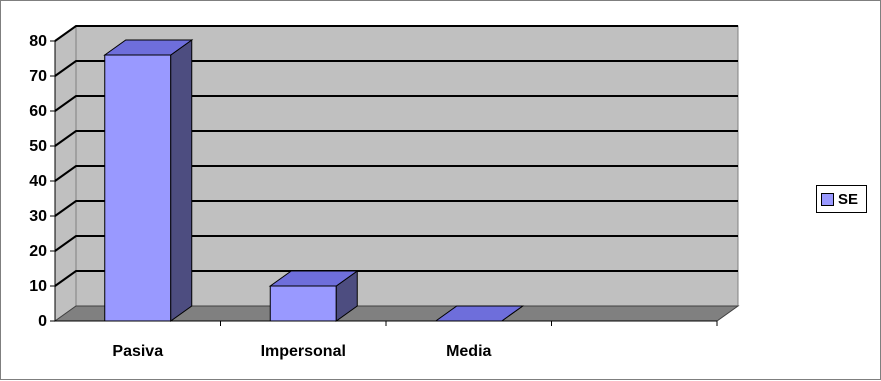 Image resolution: width=881 pixels, height=381 pixels. Describe the element at coordinates (38, 111) in the screenshot. I see `y-tick-label: 60` at that location.